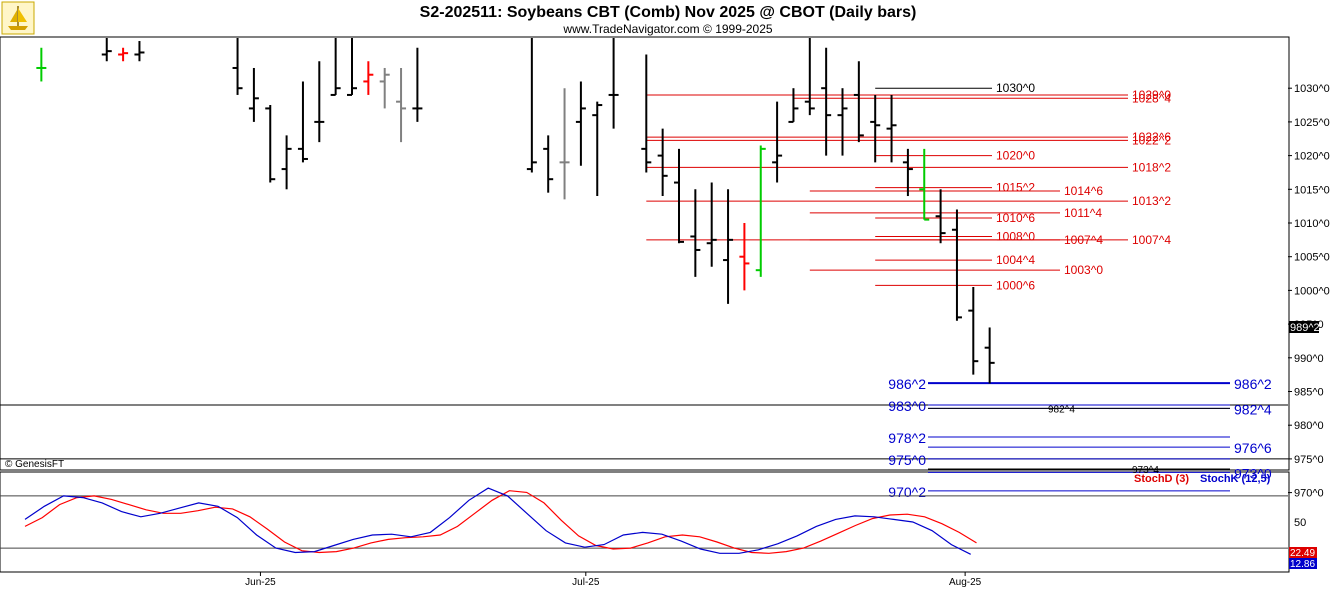 The height and width of the screenshot is (591, 1336). Describe the element at coordinates (1309, 393) in the screenshot. I see `price-axis-tick-label: 985^0` at that location.